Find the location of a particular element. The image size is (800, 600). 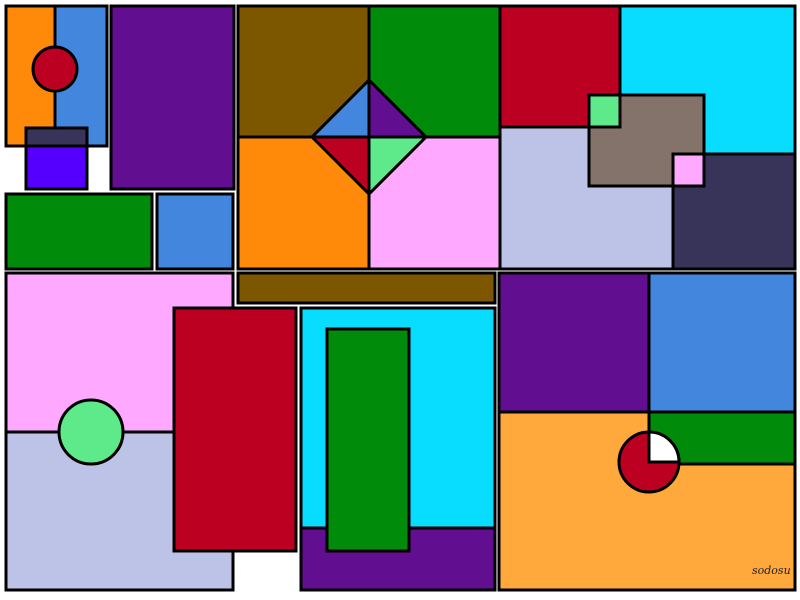

diamond-green-triangle is located at coordinates (398, 166).